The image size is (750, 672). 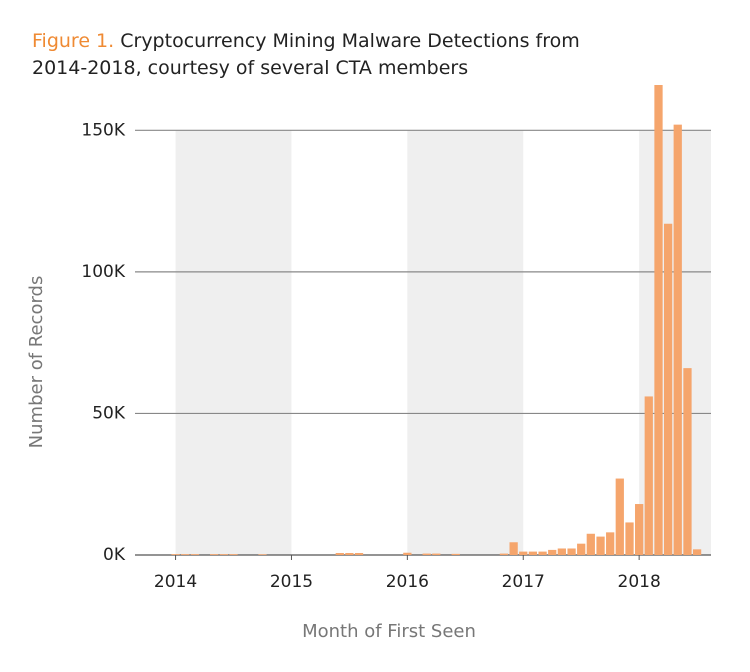 I want to click on y-axis-label: Number of Records, so click(x=36, y=362).